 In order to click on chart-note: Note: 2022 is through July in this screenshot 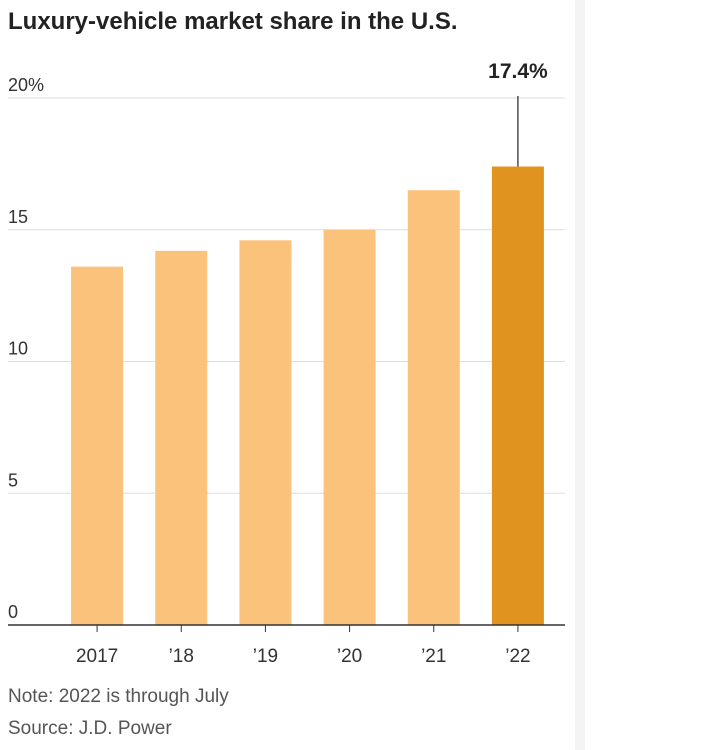, I will do `click(118, 696)`.